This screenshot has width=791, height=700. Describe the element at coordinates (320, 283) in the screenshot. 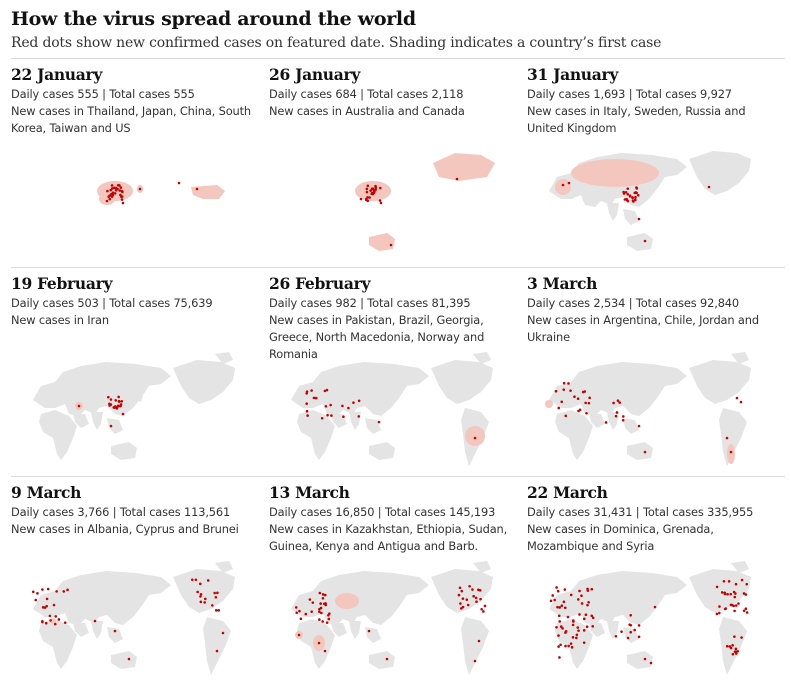

I see `panel-date: 26 February` at that location.